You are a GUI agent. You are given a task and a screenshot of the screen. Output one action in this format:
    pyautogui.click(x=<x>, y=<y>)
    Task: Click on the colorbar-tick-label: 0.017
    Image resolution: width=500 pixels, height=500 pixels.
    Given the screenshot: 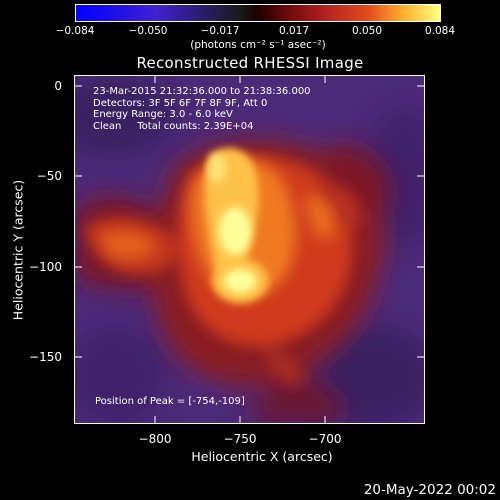 What is the action you would take?
    pyautogui.click(x=294, y=31)
    